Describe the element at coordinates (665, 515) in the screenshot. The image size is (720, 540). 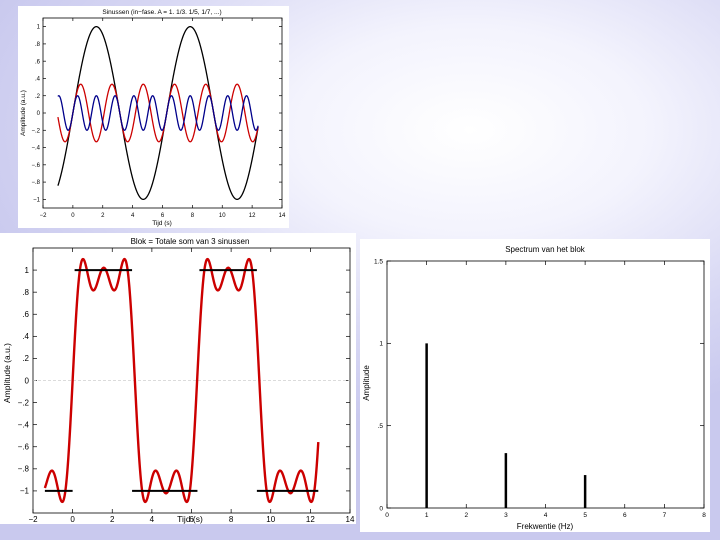
I see `x-tick-label: 7` at that location.